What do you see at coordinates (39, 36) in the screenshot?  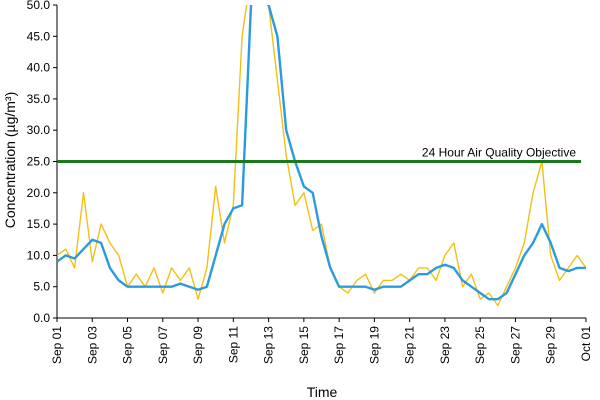 I see `y-tick-label: 45.0` at bounding box center [39, 36].